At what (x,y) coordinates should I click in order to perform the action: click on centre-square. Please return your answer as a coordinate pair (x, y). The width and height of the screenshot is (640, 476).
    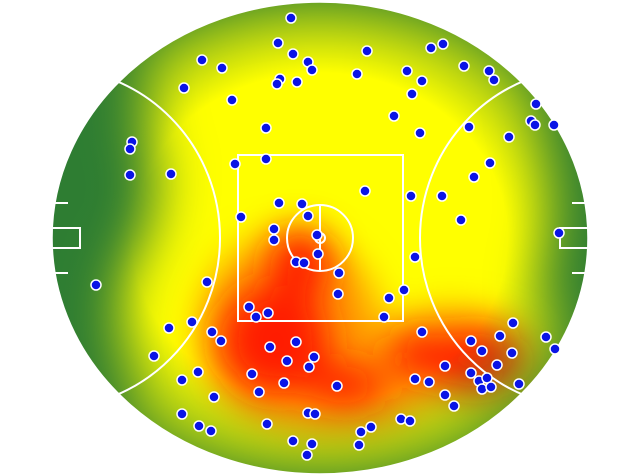
    Looking at the image, I should click on (320, 238).